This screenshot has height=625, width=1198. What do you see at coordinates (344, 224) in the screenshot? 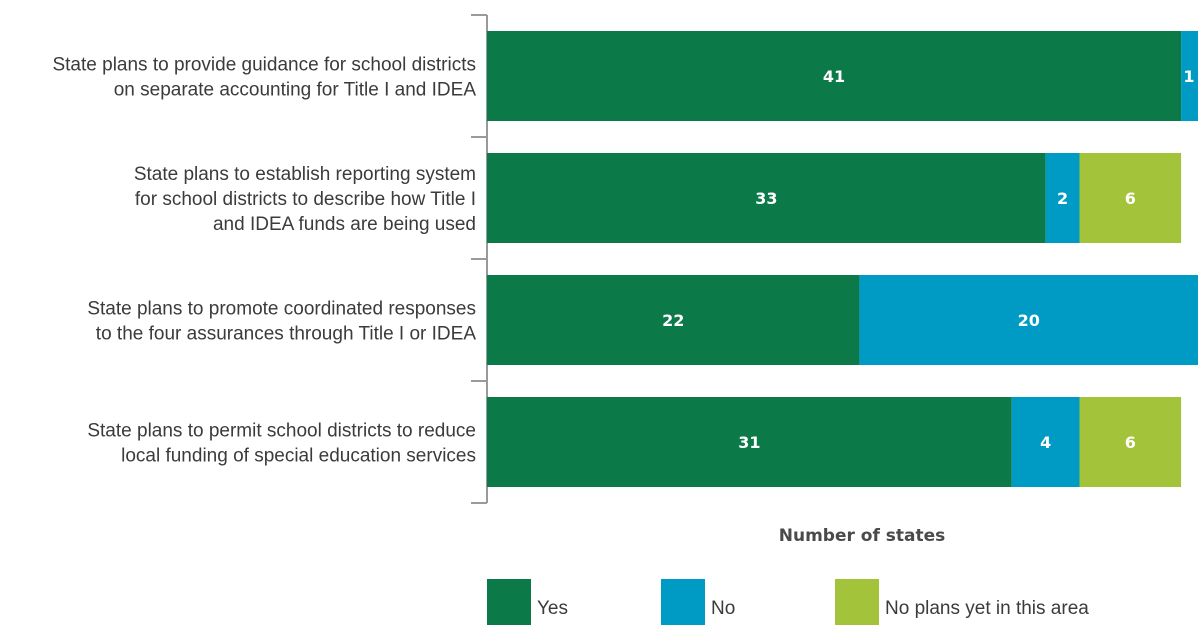
I see `category-label-line: and IDEA funds are being used` at bounding box center [344, 224].